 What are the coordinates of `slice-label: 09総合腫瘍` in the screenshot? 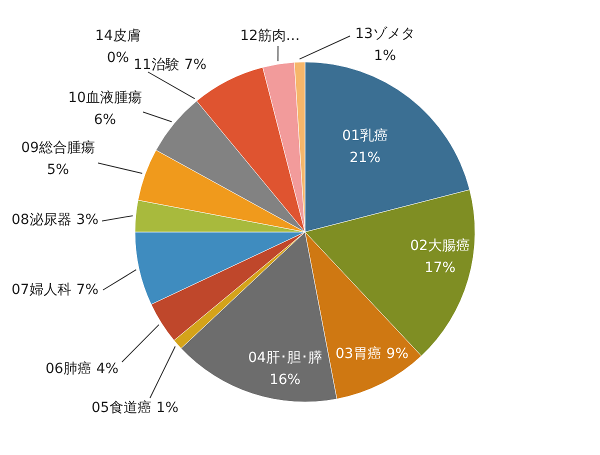 It's located at (58, 148).